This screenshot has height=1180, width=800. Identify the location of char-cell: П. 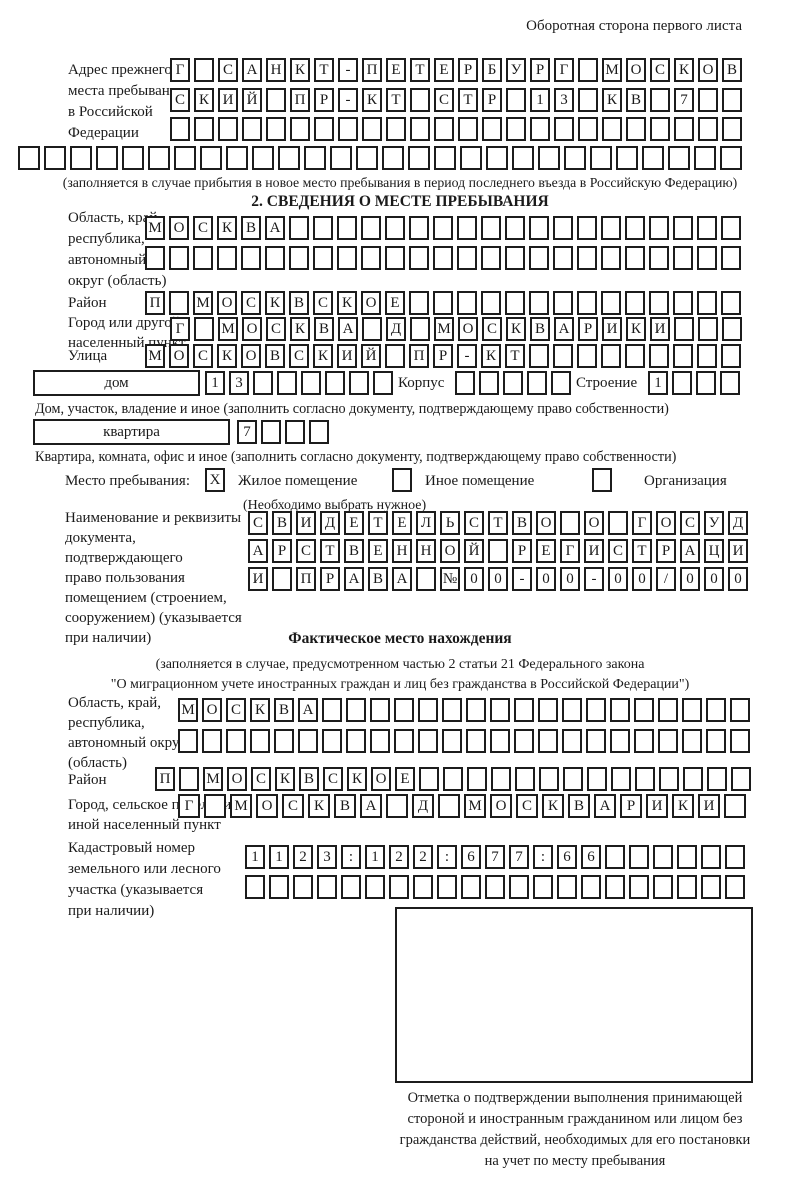
(165, 779).